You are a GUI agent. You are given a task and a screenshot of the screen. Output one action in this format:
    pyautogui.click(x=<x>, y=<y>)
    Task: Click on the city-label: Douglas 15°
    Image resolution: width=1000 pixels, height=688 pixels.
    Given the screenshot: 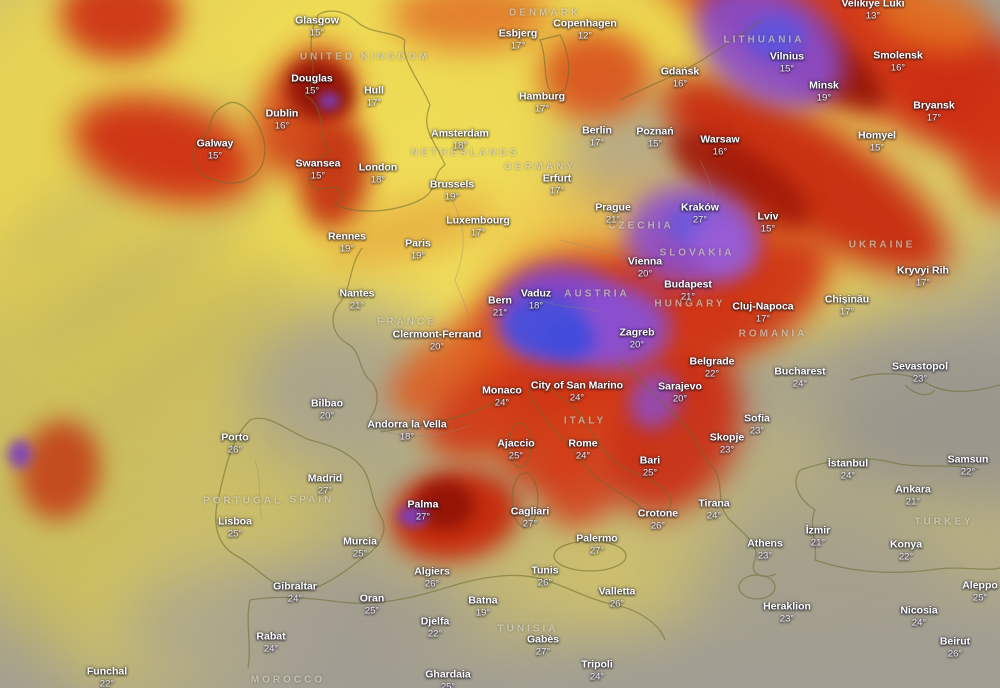 What is the action you would take?
    pyautogui.click(x=311, y=85)
    